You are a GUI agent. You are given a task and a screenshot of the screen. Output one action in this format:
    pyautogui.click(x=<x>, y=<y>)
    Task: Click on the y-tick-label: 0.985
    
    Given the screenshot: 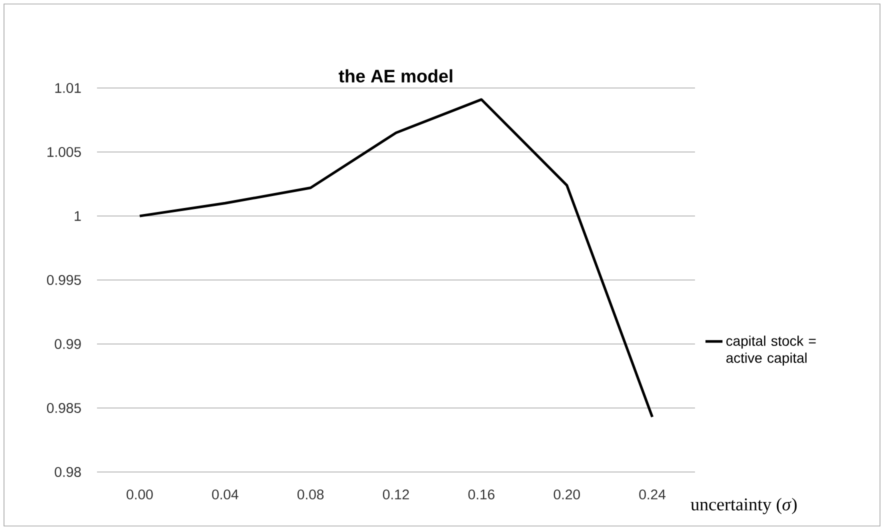 What is the action you would take?
    pyautogui.click(x=63, y=408)
    